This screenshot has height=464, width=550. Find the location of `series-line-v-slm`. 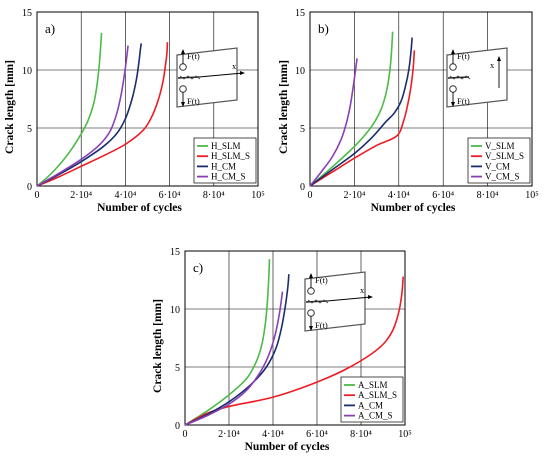

series-line-v-slm is located at coordinates (351, 109).